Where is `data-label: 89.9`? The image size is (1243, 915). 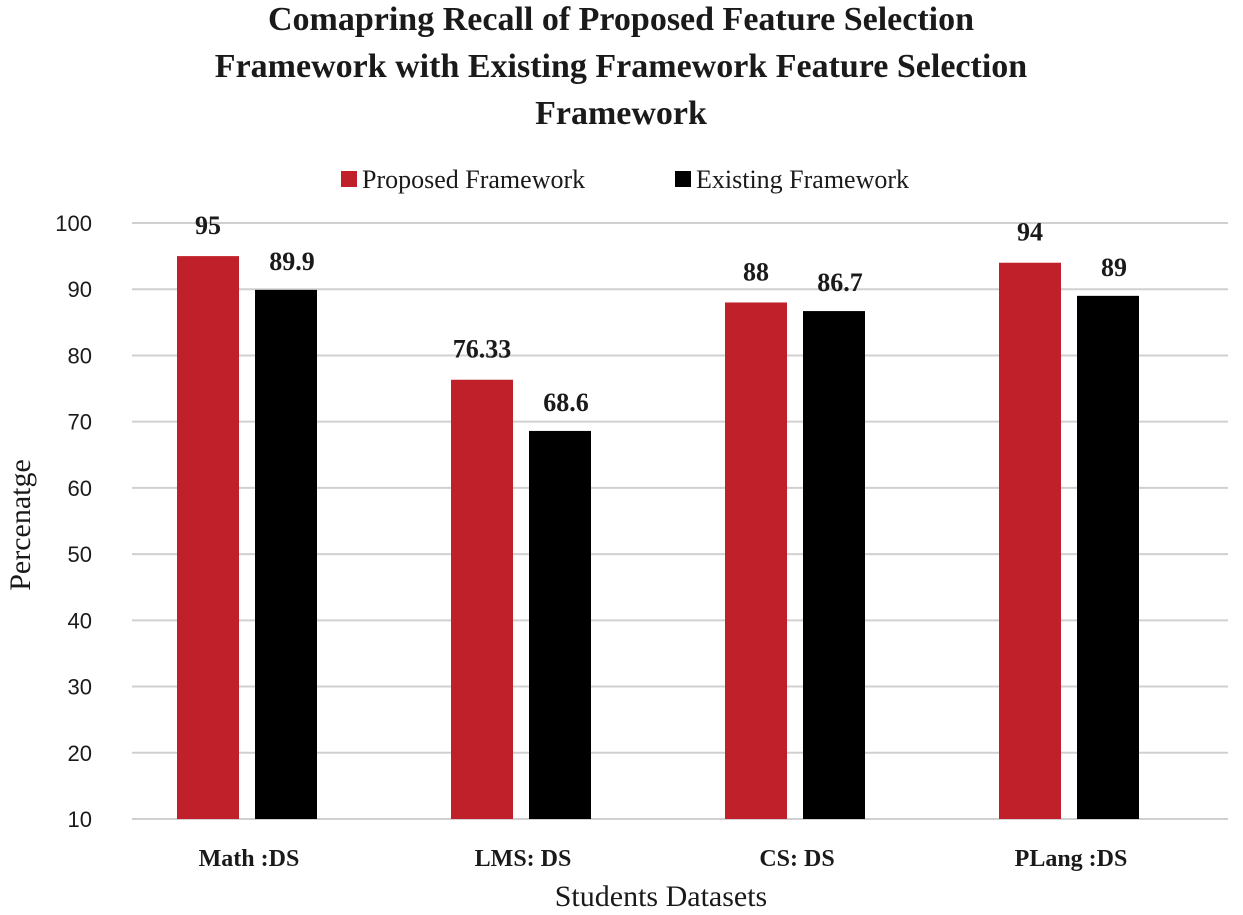
data-label: 89.9 is located at coordinates (292, 261).